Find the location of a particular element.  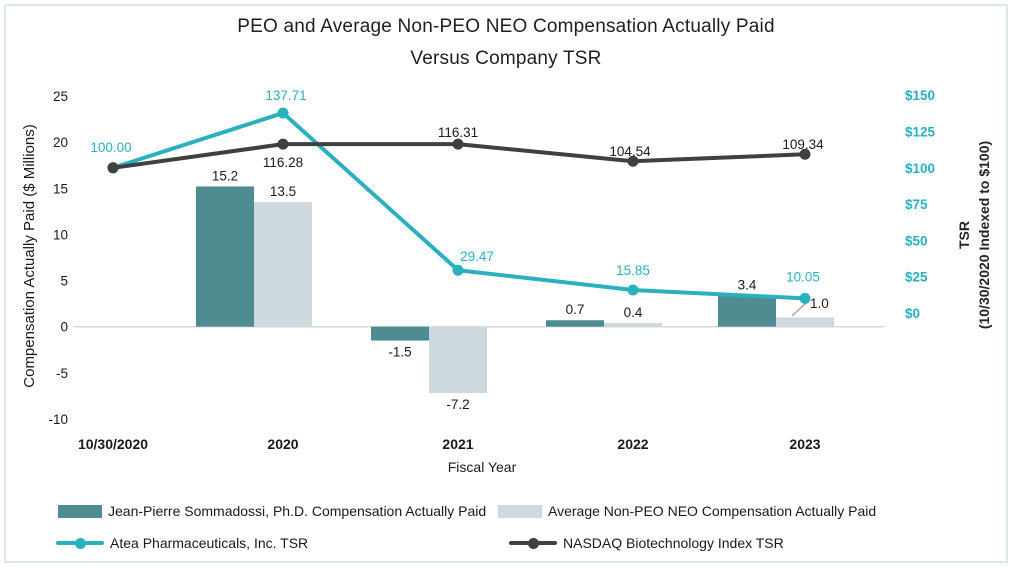

x-axis-tick-label: 2022 is located at coordinates (632, 444).